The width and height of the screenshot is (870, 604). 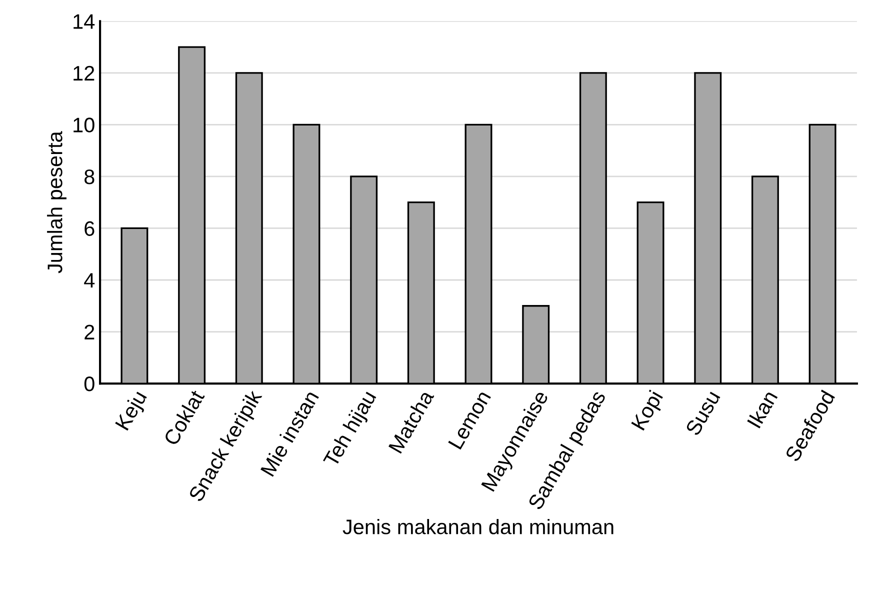 I want to click on y-tick-label: 14, so click(x=84, y=21).